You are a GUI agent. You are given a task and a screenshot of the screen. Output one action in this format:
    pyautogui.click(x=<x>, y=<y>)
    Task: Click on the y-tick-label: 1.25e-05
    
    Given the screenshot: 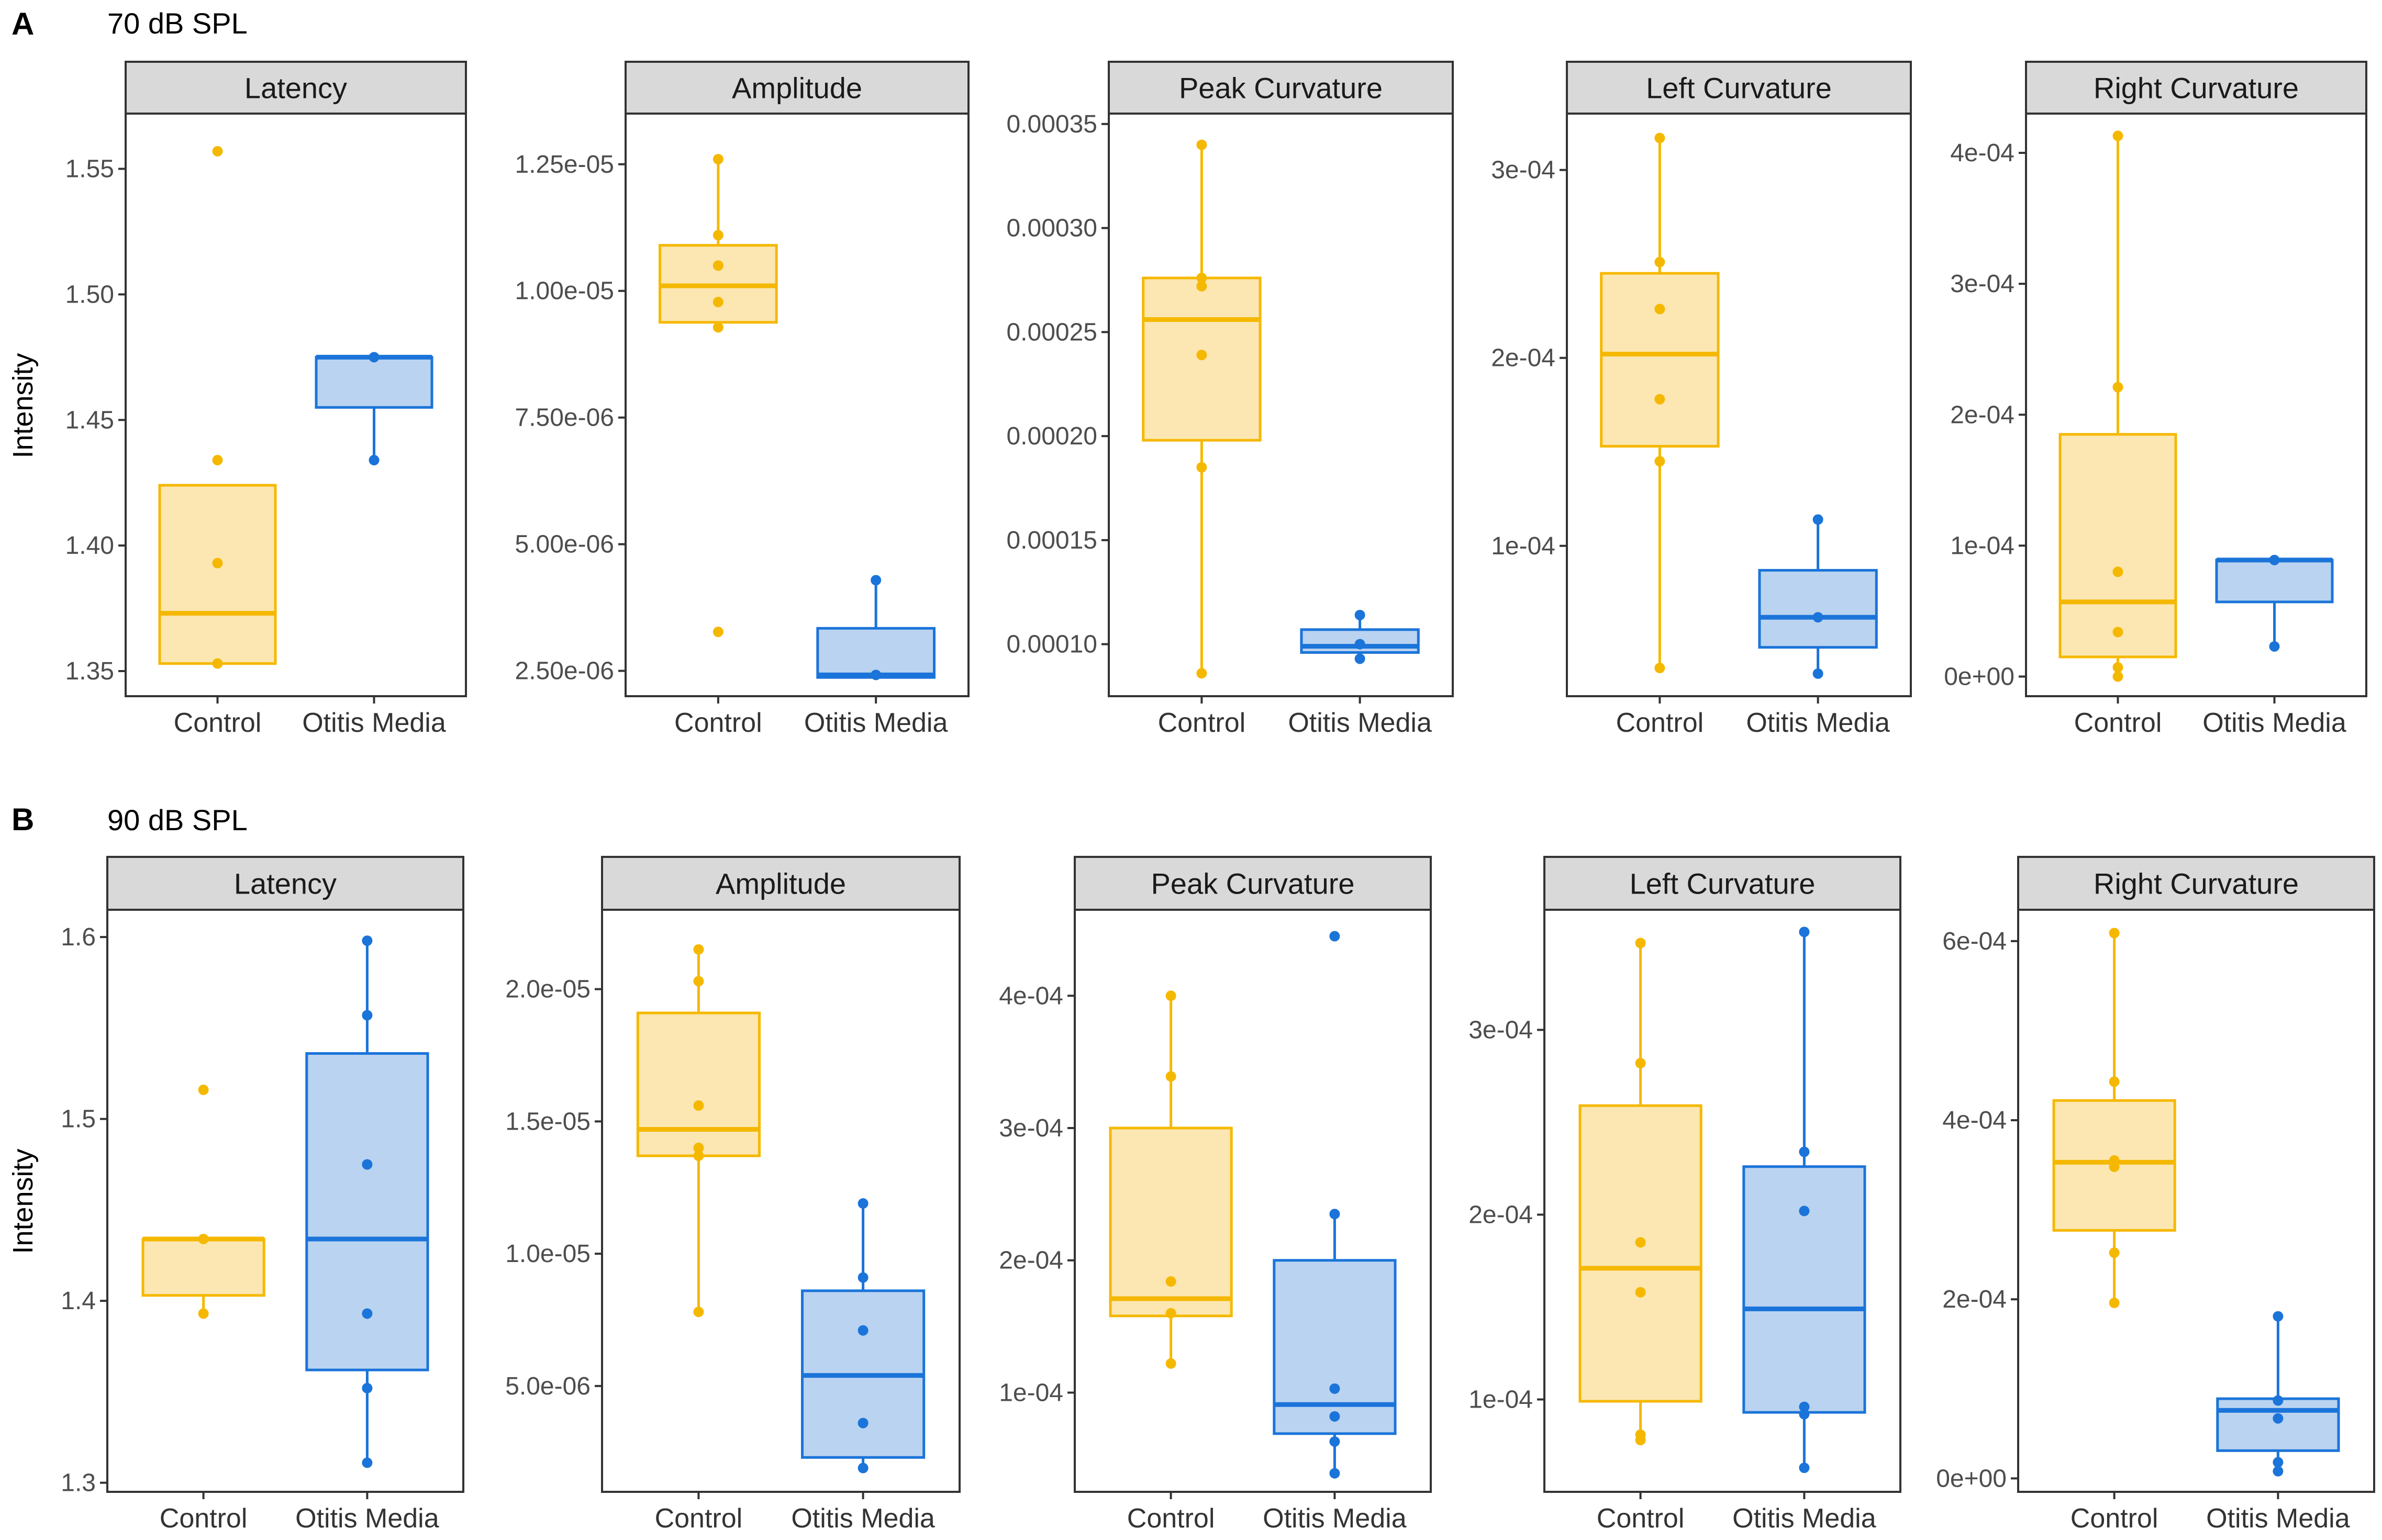 What is the action you would take?
    pyautogui.click(x=565, y=164)
    